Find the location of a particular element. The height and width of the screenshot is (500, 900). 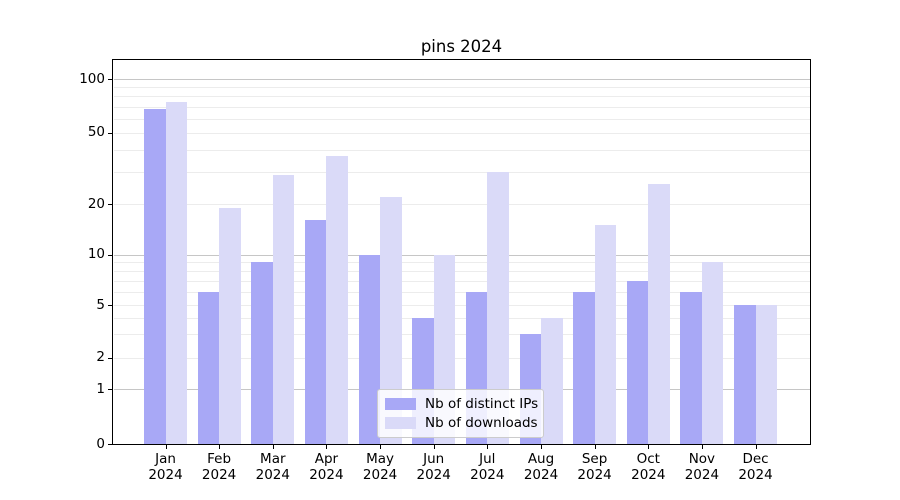

x-tick-label-sep: Sep 2024 is located at coordinates (594, 467).